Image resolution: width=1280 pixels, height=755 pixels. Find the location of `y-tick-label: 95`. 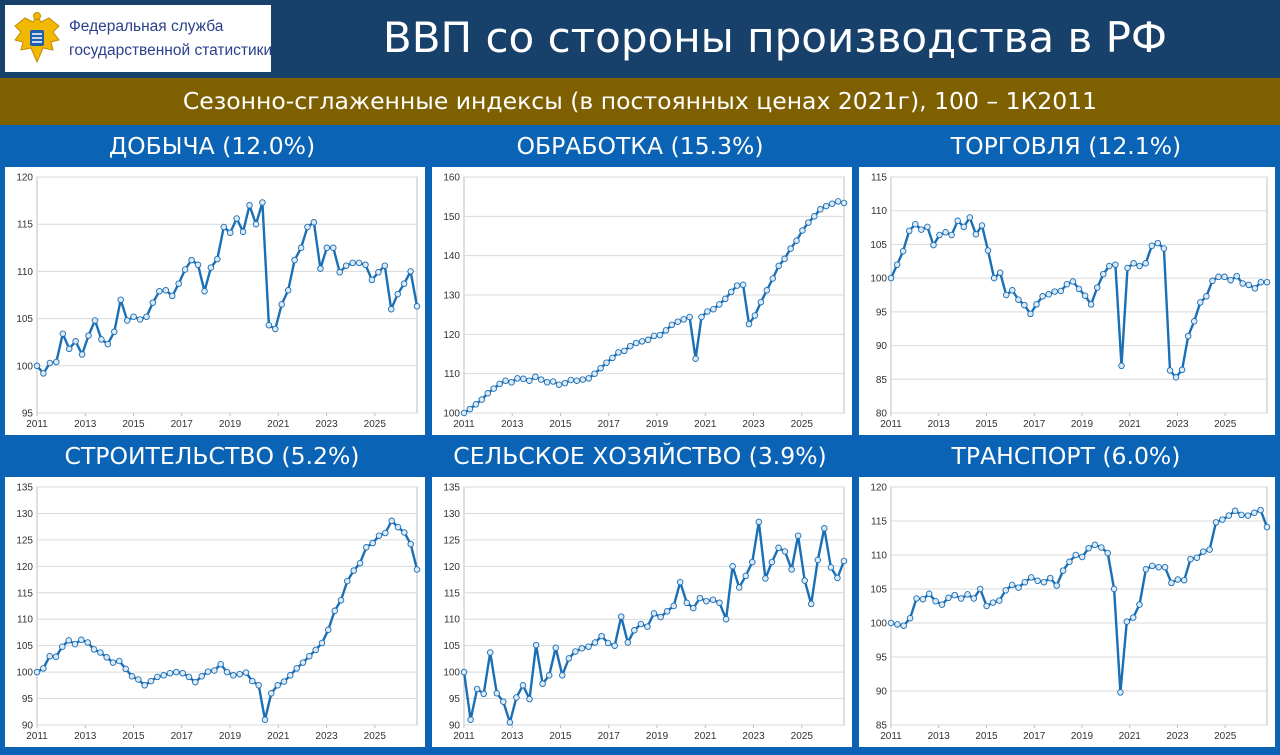

y-tick-label: 95 is located at coordinates (455, 699).